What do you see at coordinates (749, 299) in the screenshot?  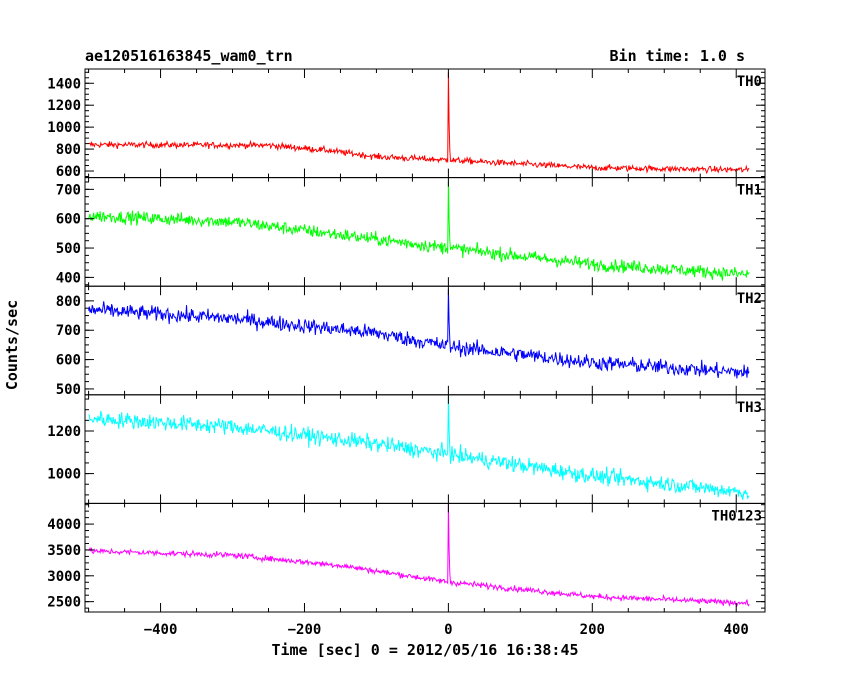 I see `panel-label-th2: TH2` at bounding box center [749, 299].